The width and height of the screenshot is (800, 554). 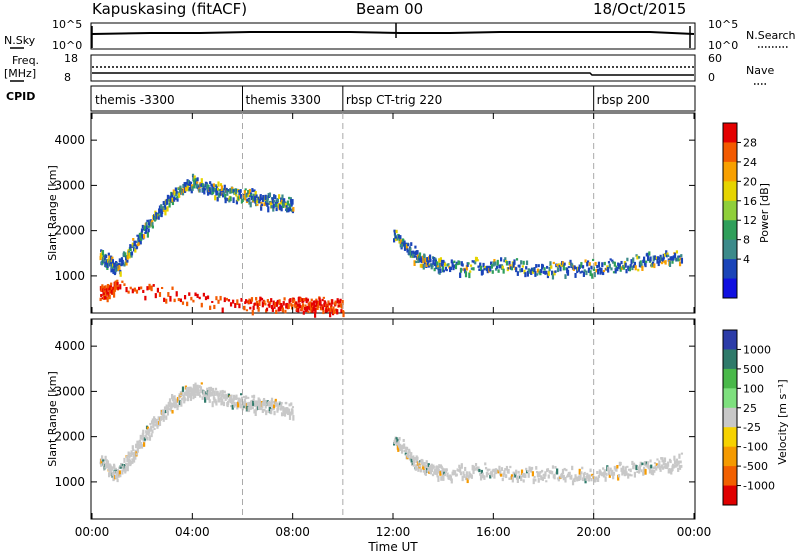 What do you see at coordinates (71, 58) in the screenshot?
I see `freq-tick-top: 18` at bounding box center [71, 58].